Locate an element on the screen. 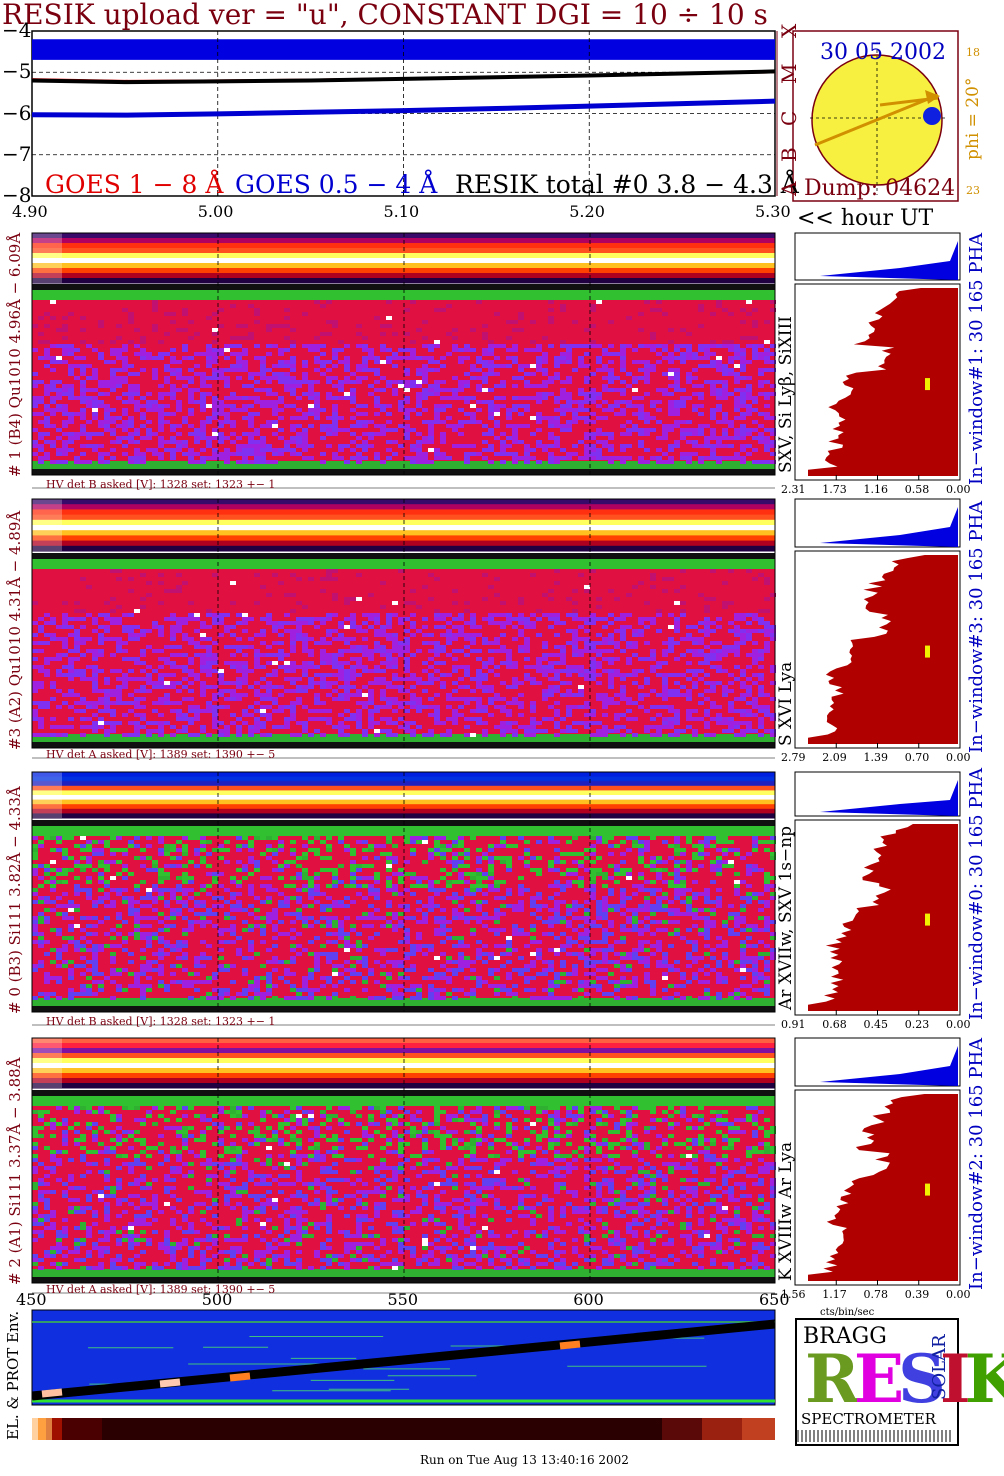  x-axis-label: << hour UT is located at coordinates (865, 218).